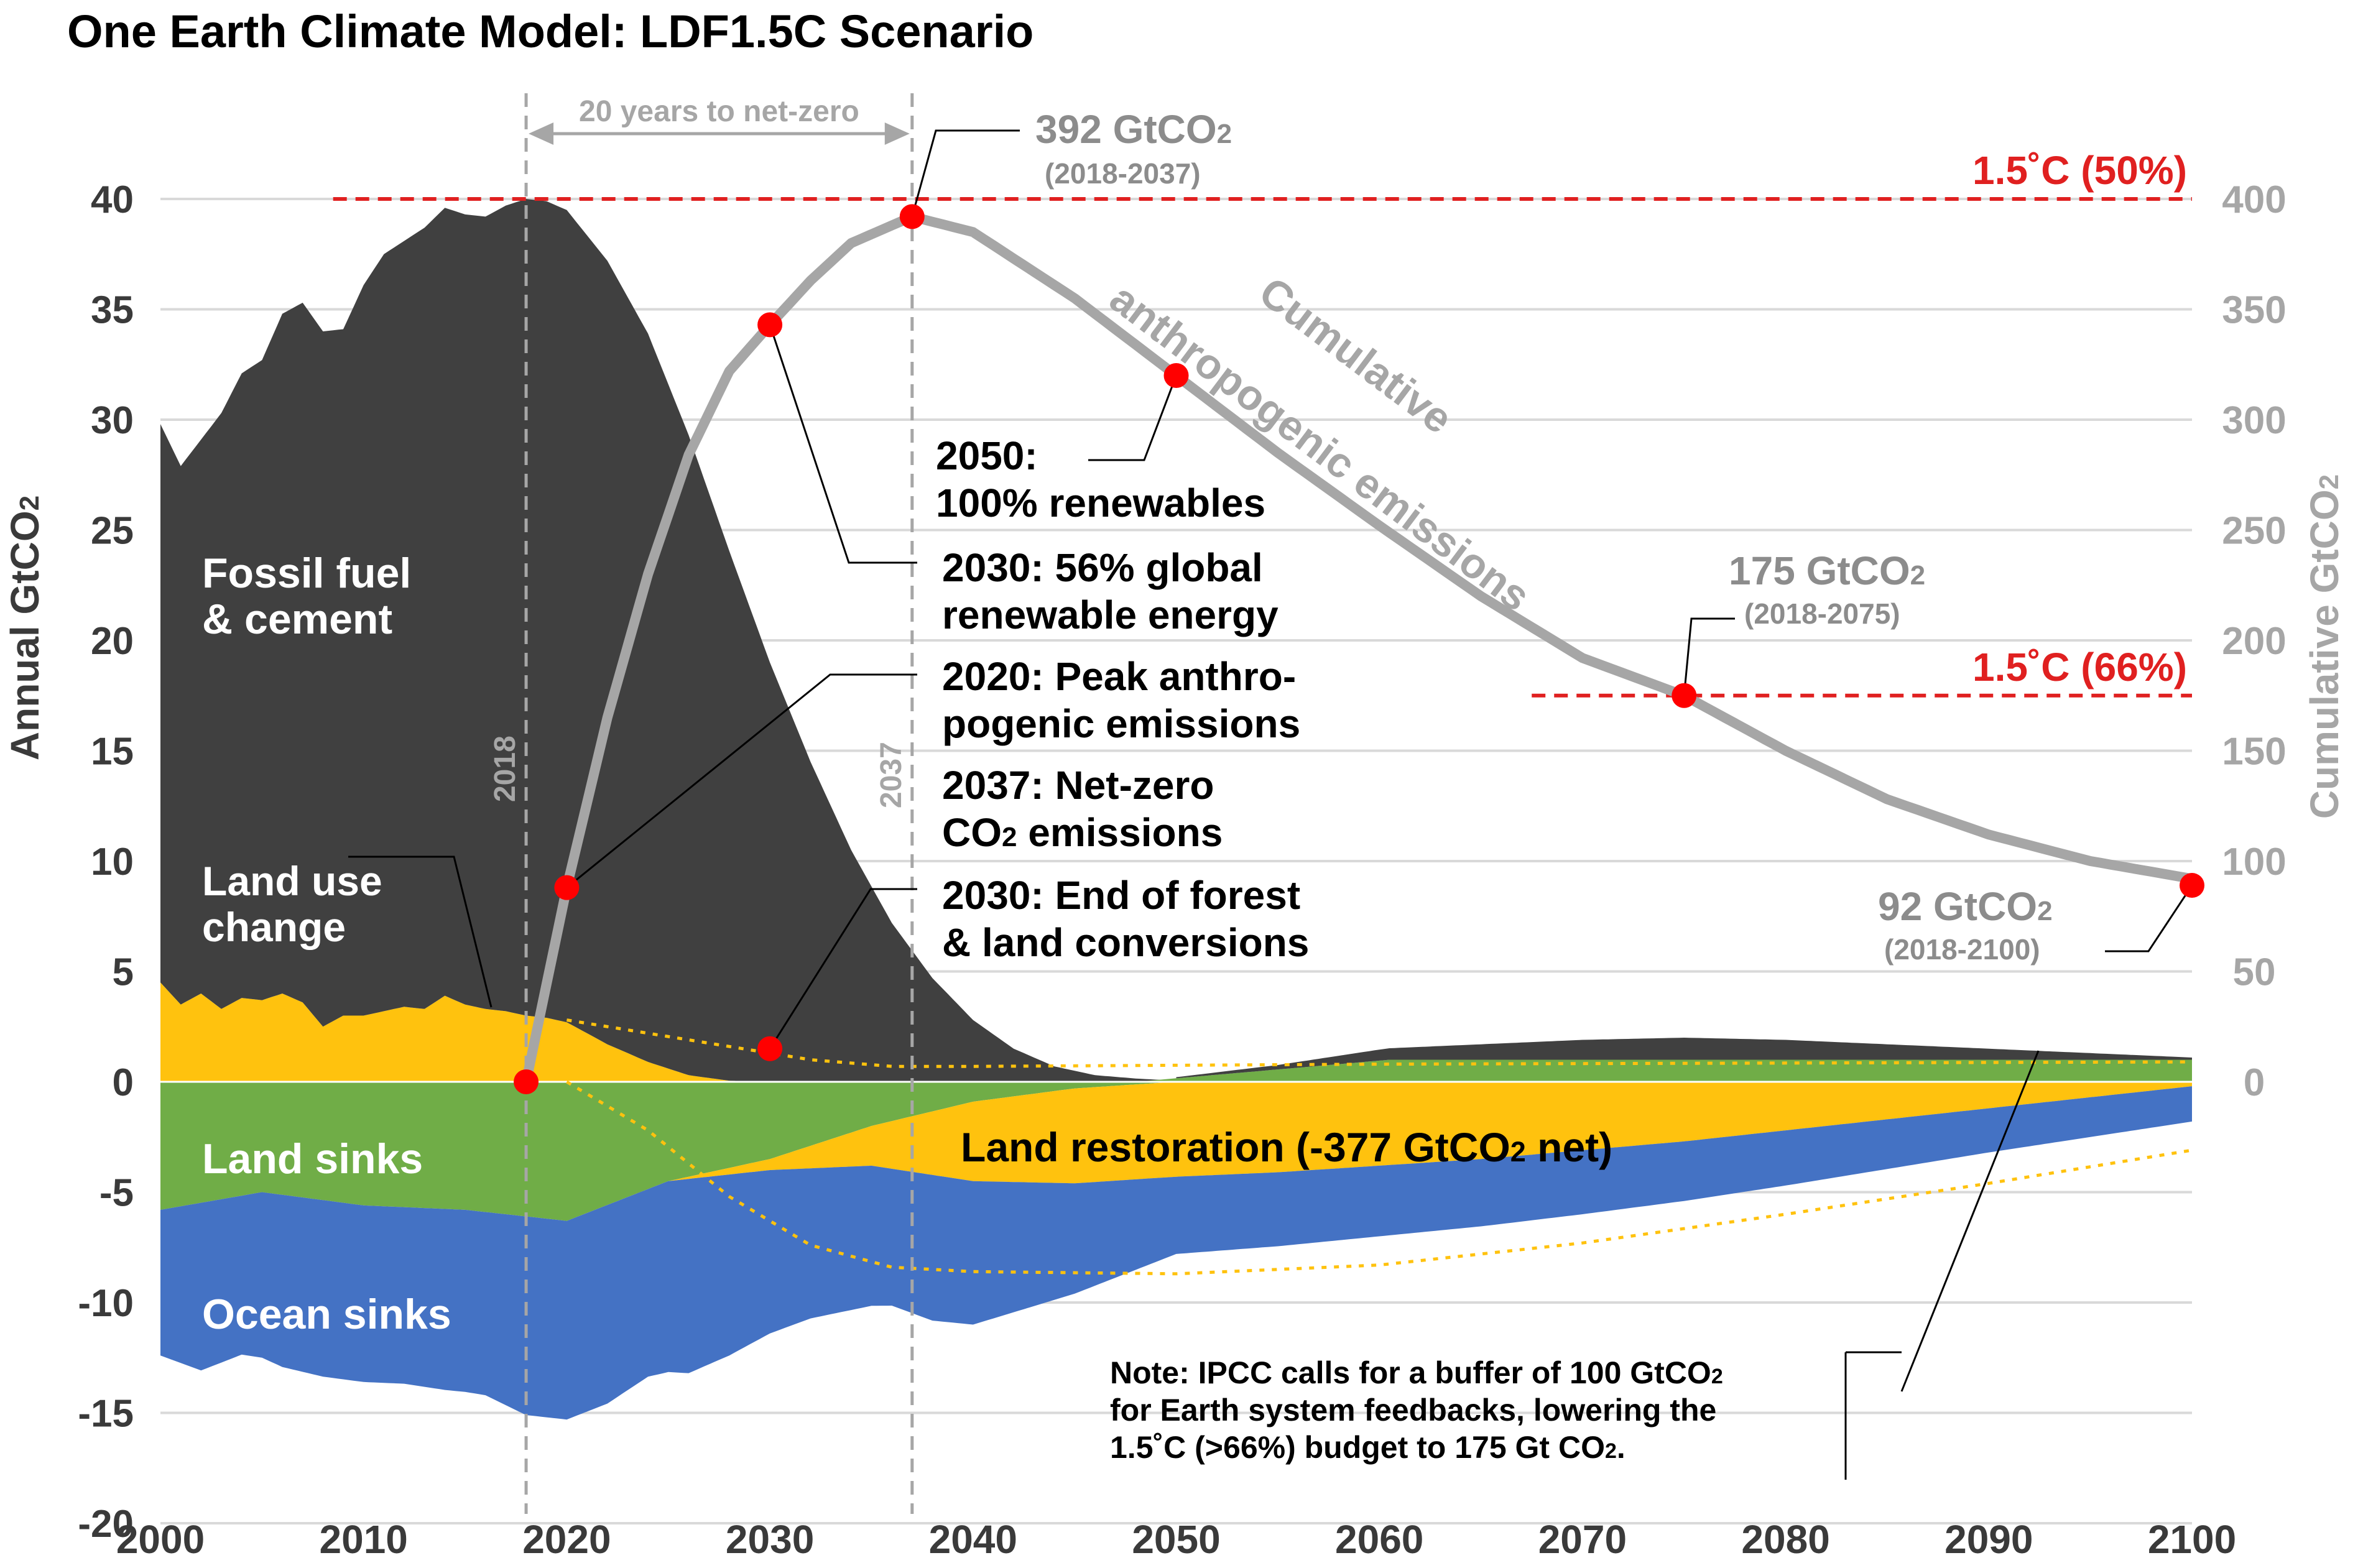 The height and width of the screenshot is (1568, 2363). What do you see at coordinates (1078, 786) in the screenshot?
I see `annot-2037-netzero-line-0: 2037: Net-zero` at bounding box center [1078, 786].